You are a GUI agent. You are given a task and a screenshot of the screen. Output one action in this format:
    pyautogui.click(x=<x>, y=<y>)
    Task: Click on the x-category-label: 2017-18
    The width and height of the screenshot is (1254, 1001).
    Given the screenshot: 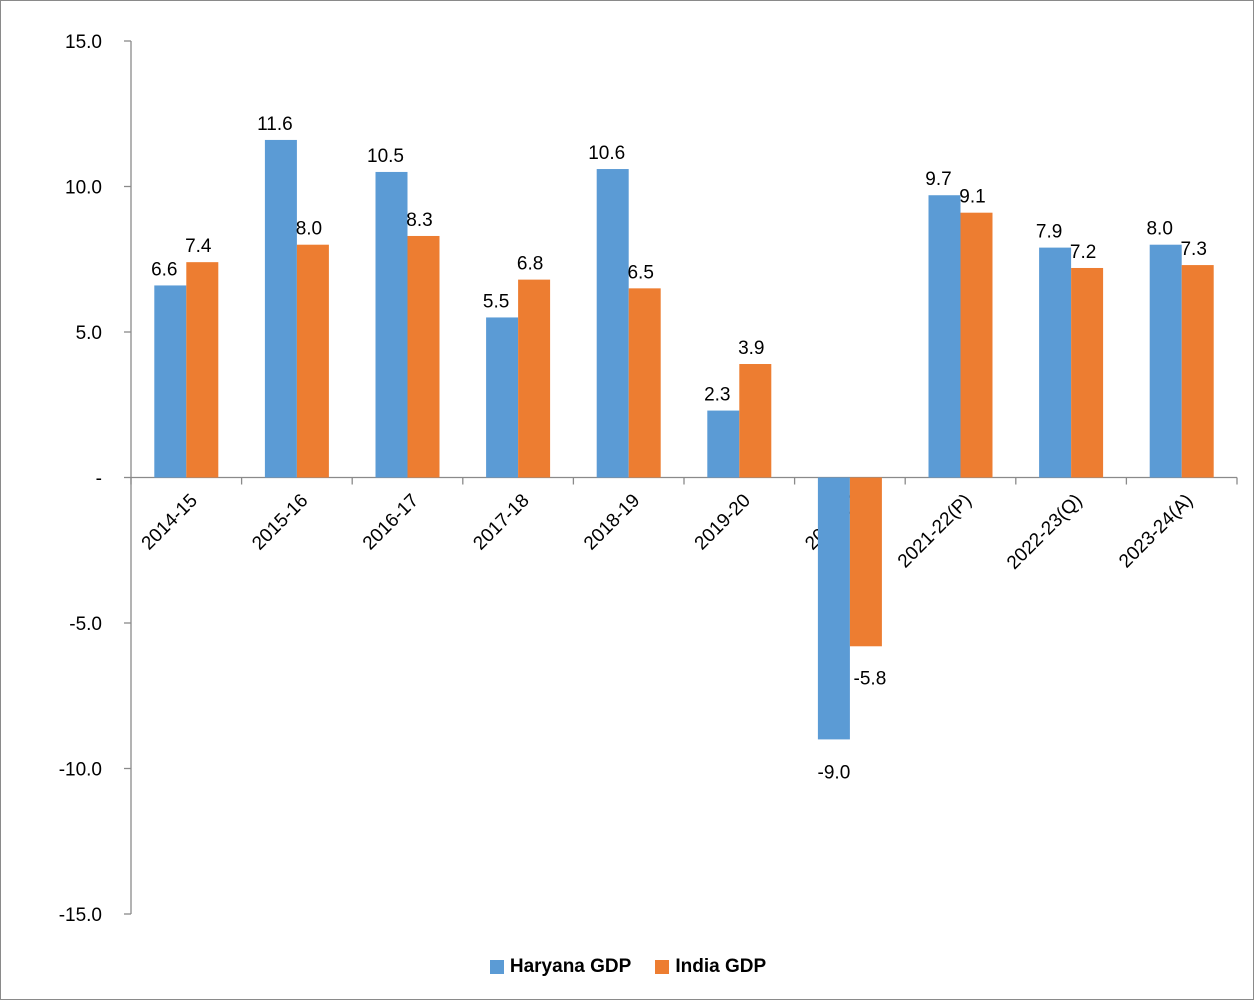 What is the action you would take?
    pyautogui.click(x=501, y=522)
    